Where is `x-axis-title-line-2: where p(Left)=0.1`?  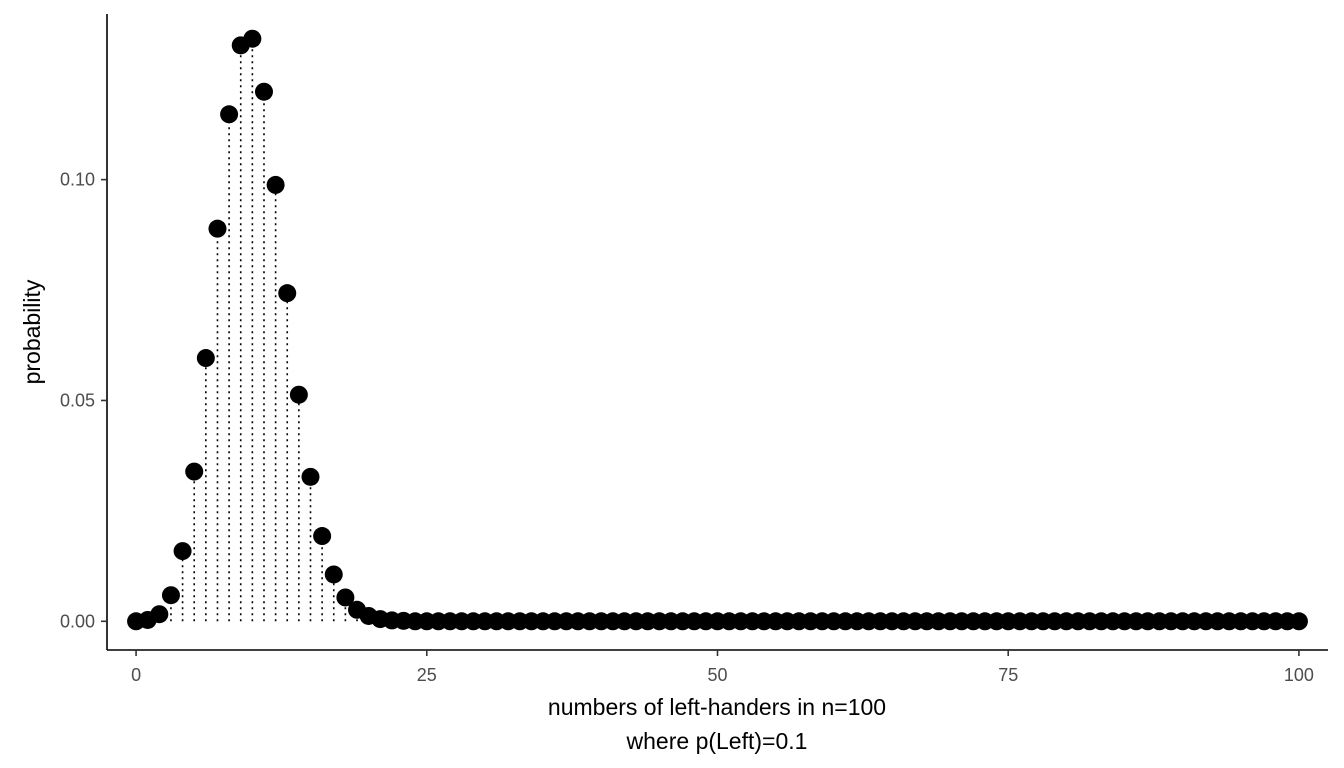
x-axis-title-line-2: where p(Left)=0.1 is located at coordinates (717, 741).